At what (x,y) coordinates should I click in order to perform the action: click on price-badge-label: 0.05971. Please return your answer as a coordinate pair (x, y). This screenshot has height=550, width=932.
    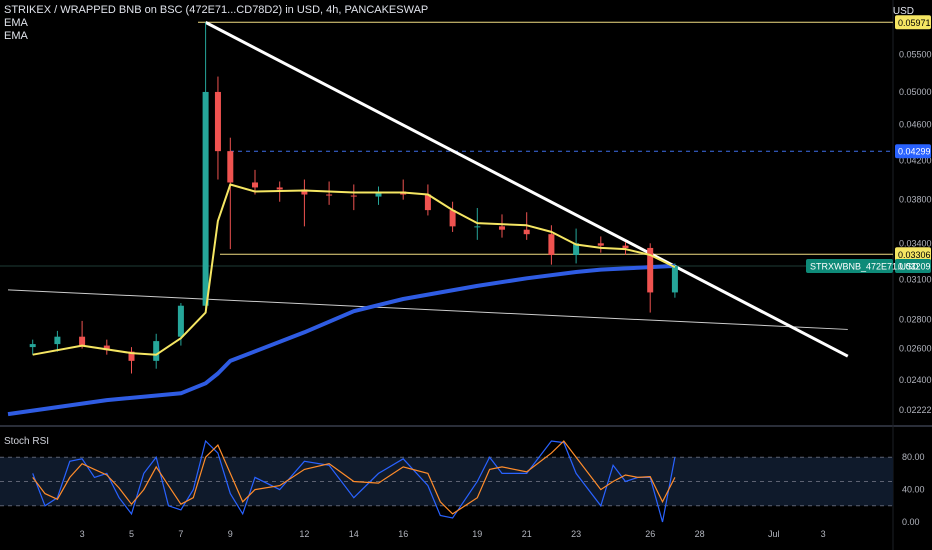
    Looking at the image, I should click on (914, 23).